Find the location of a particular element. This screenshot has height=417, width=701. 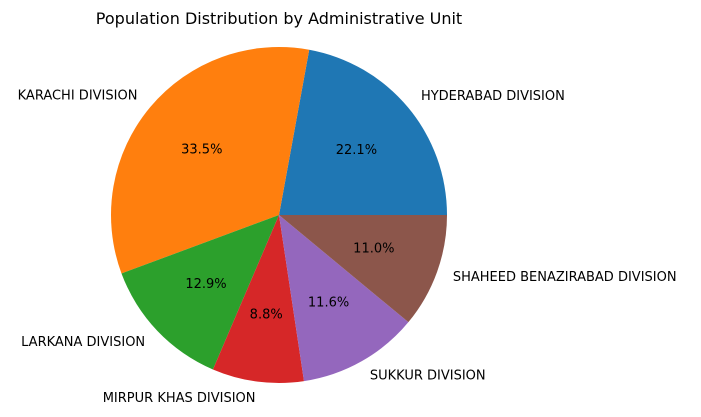

pct-label-sukkur-division: 11.6% is located at coordinates (328, 302).